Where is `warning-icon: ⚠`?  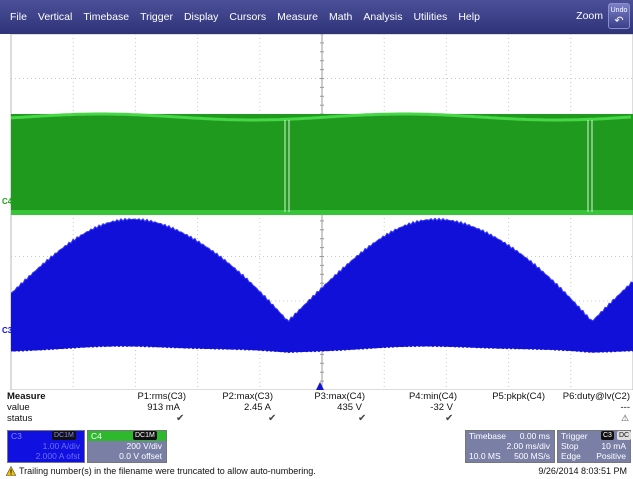 warning-icon: ⚠ is located at coordinates (625, 418).